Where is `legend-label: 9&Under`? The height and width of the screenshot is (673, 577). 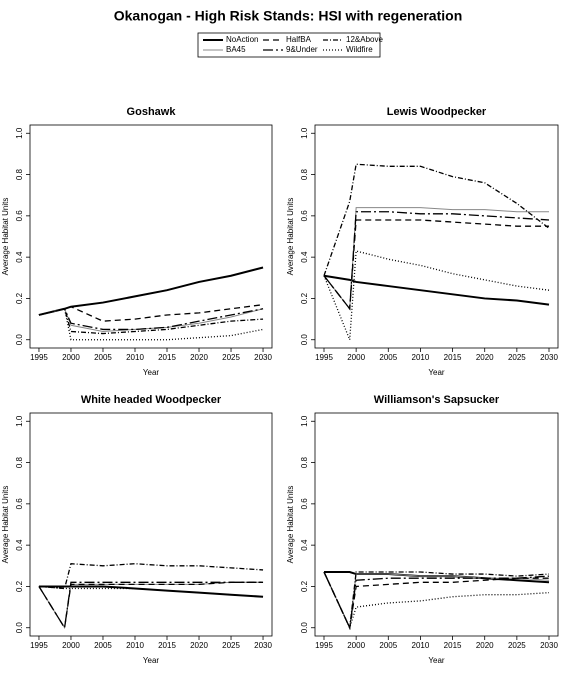
legend-label: 9&Under is located at coordinates (302, 49).